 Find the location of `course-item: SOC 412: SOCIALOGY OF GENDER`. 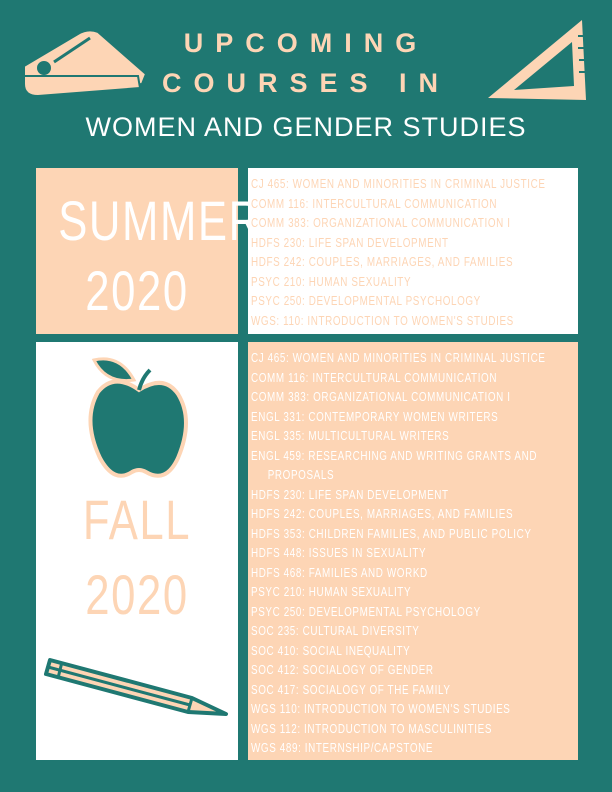

course-item: SOC 412: SOCIALOGY OF GENDER is located at coordinates (342, 669).